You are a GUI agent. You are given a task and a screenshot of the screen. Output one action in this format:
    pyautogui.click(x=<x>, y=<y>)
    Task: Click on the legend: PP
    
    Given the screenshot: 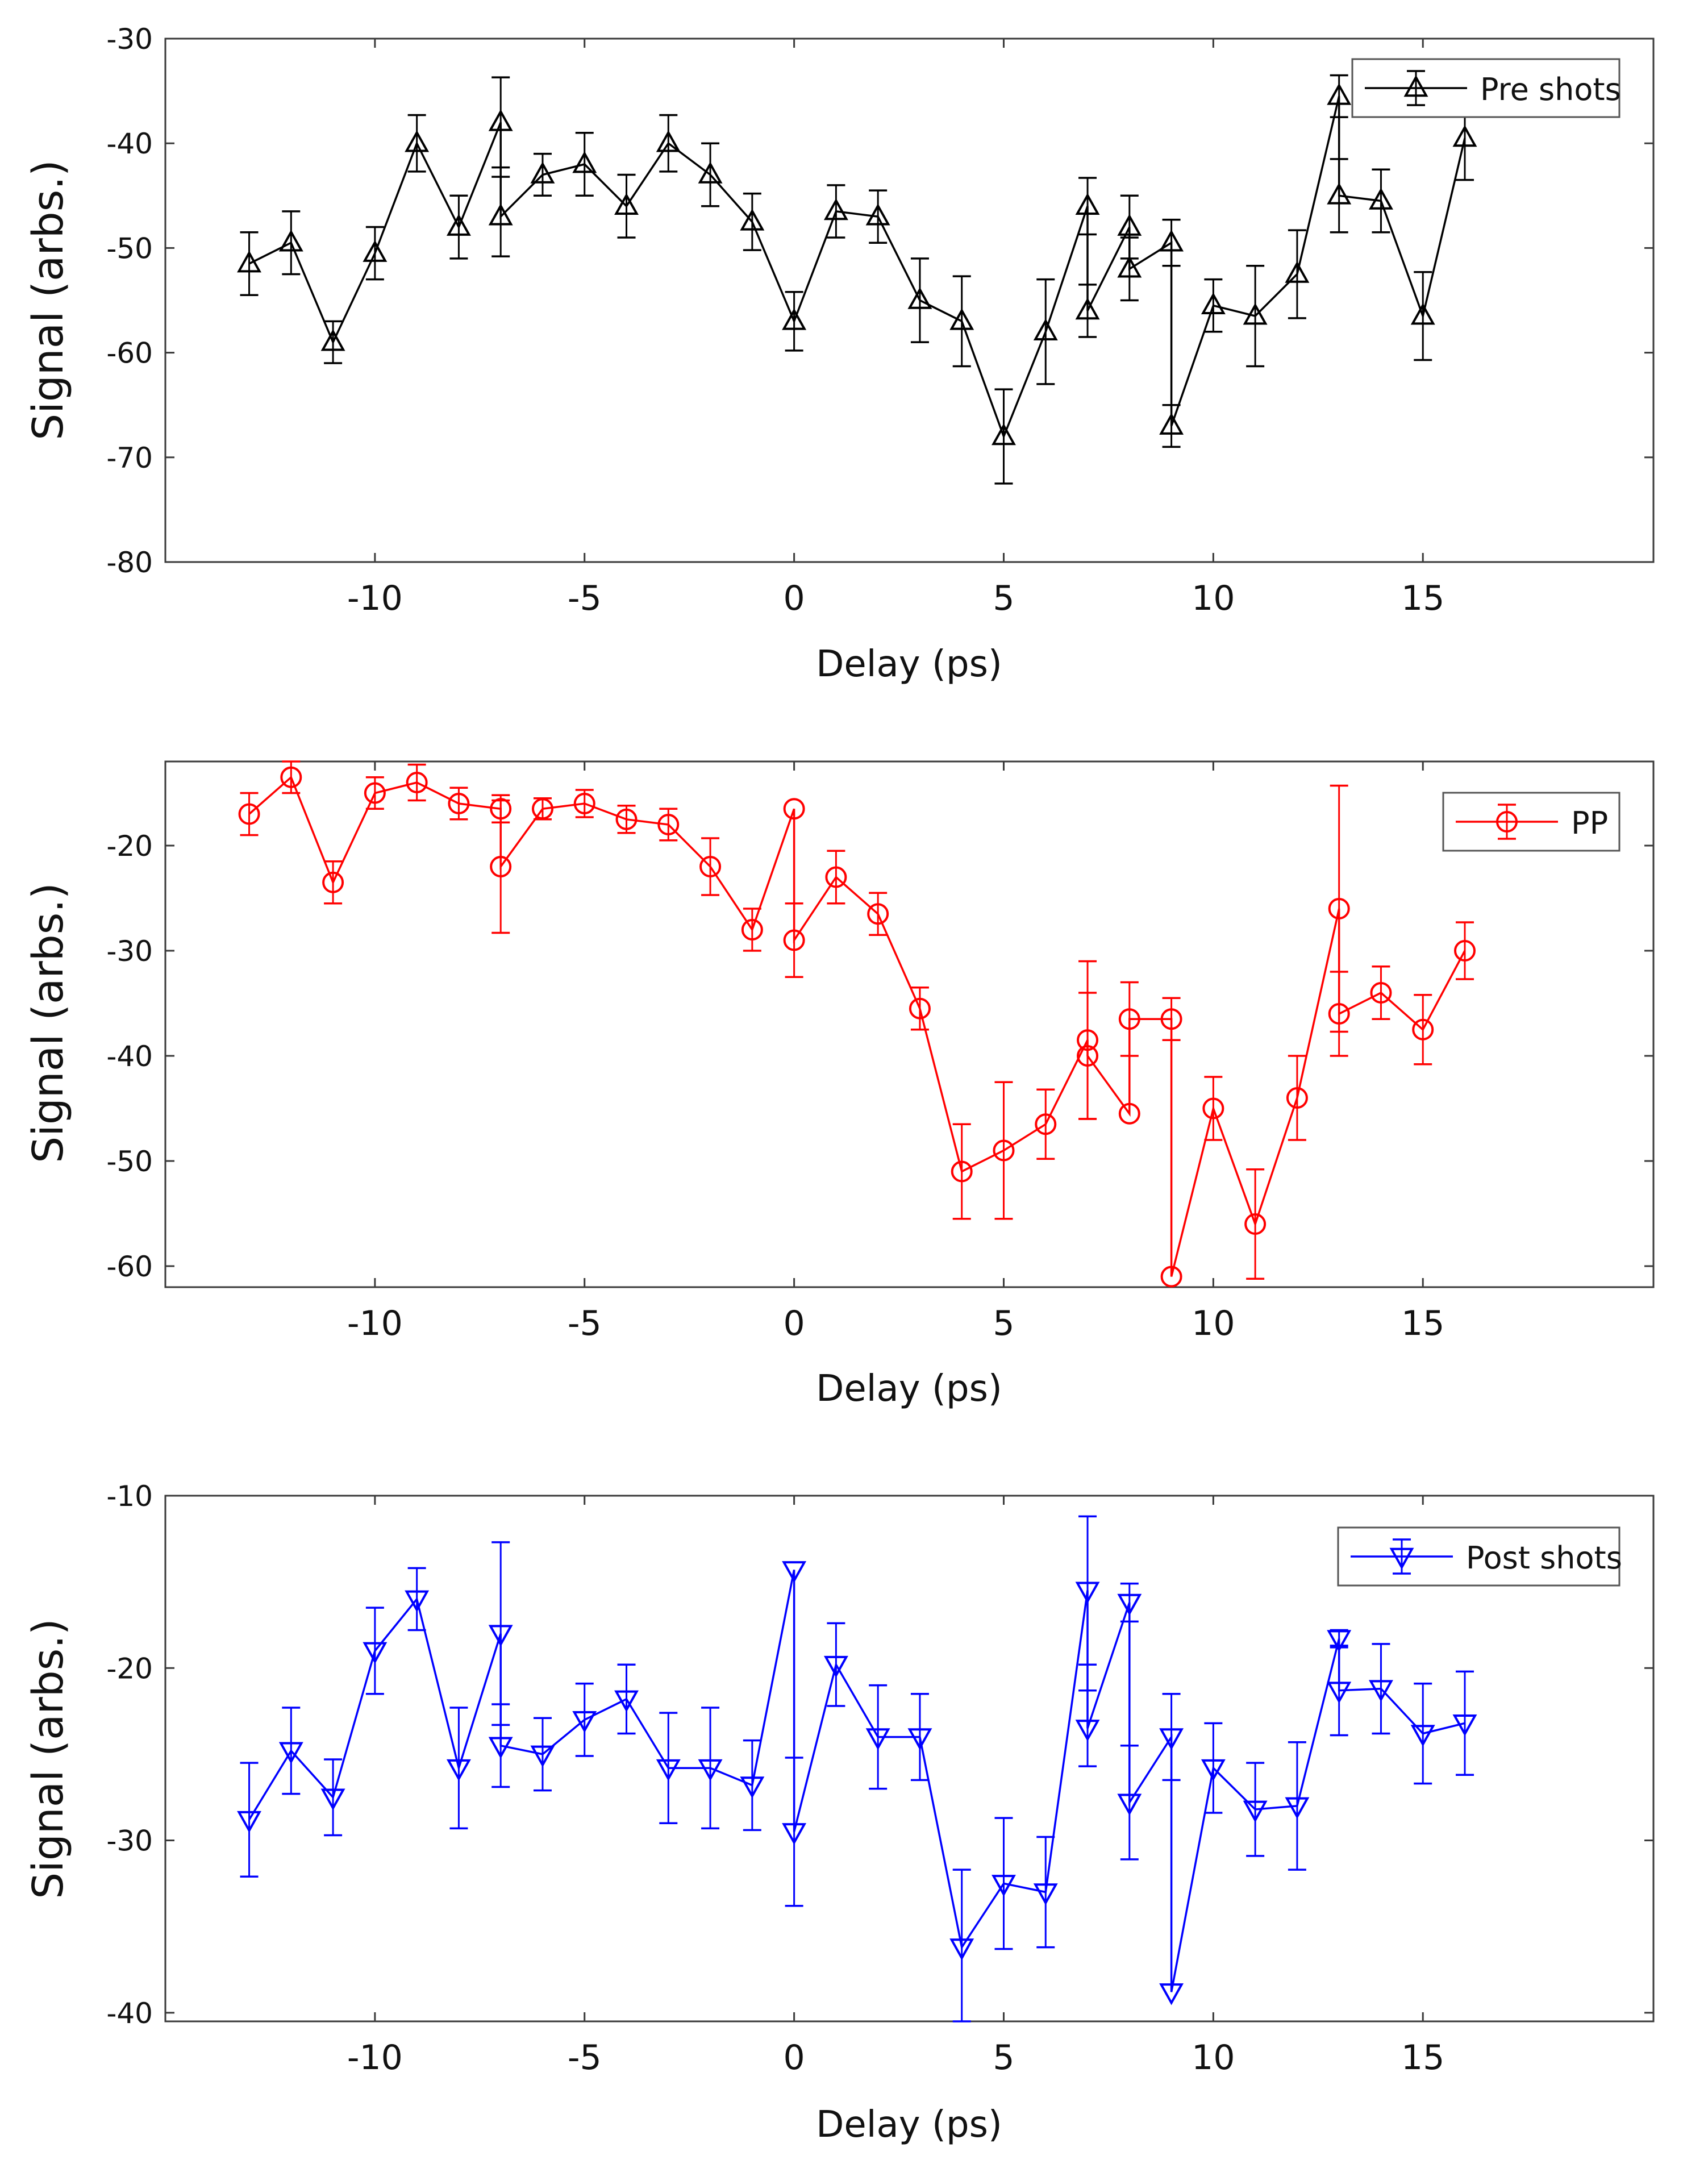 What is the action you would take?
    pyautogui.click(x=1531, y=822)
    